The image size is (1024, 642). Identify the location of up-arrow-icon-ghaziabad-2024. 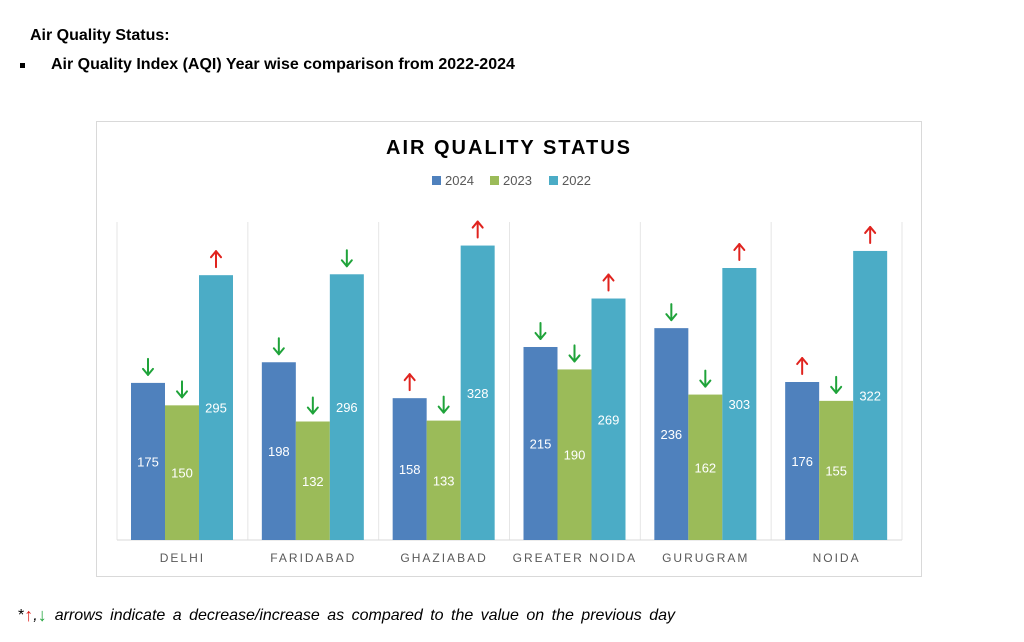
(409, 382).